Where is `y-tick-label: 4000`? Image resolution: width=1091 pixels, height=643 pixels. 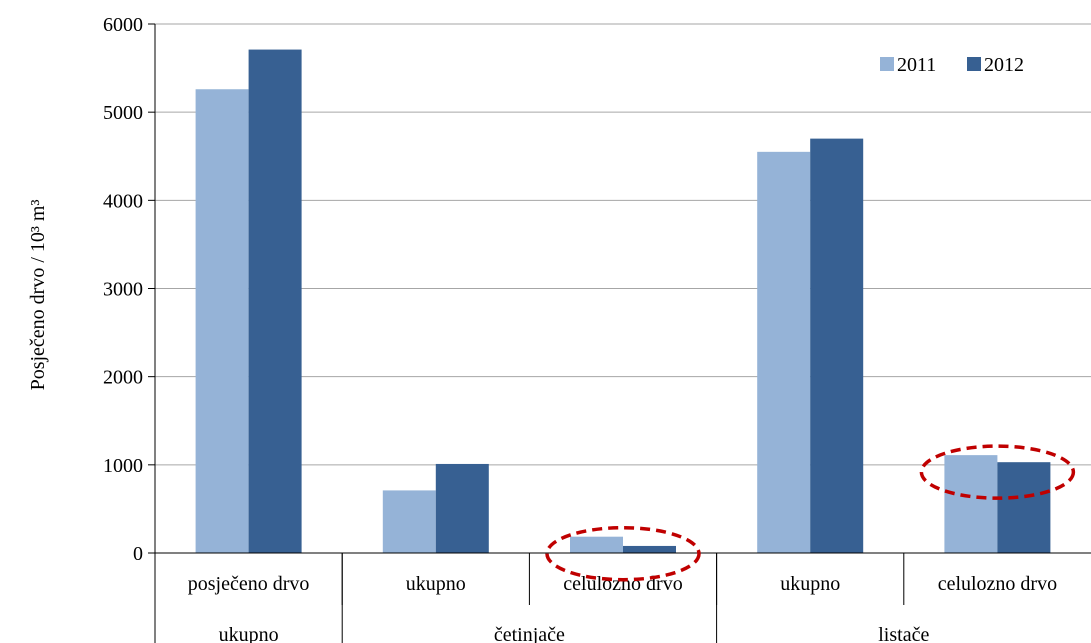
y-tick-label: 4000 is located at coordinates (123, 201).